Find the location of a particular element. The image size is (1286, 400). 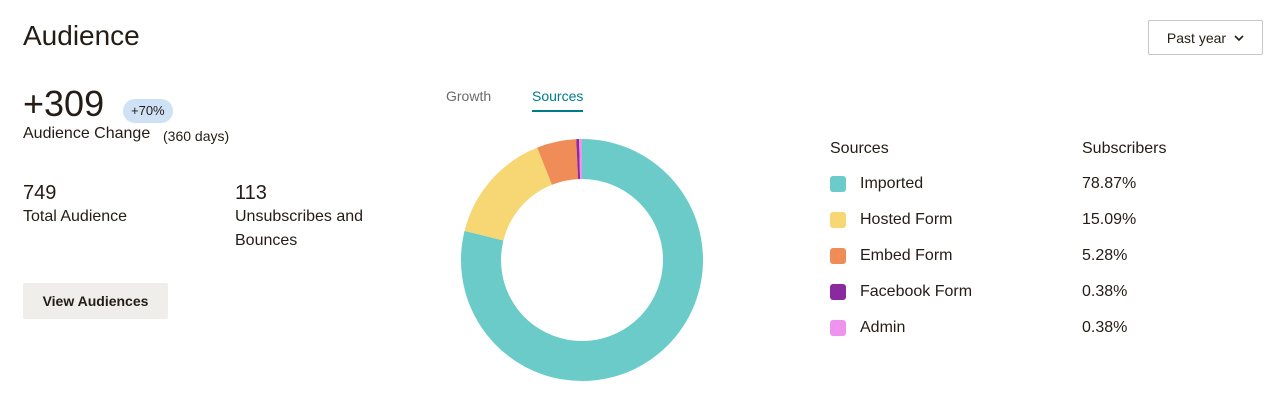

legend-label: Imported is located at coordinates (892, 183).